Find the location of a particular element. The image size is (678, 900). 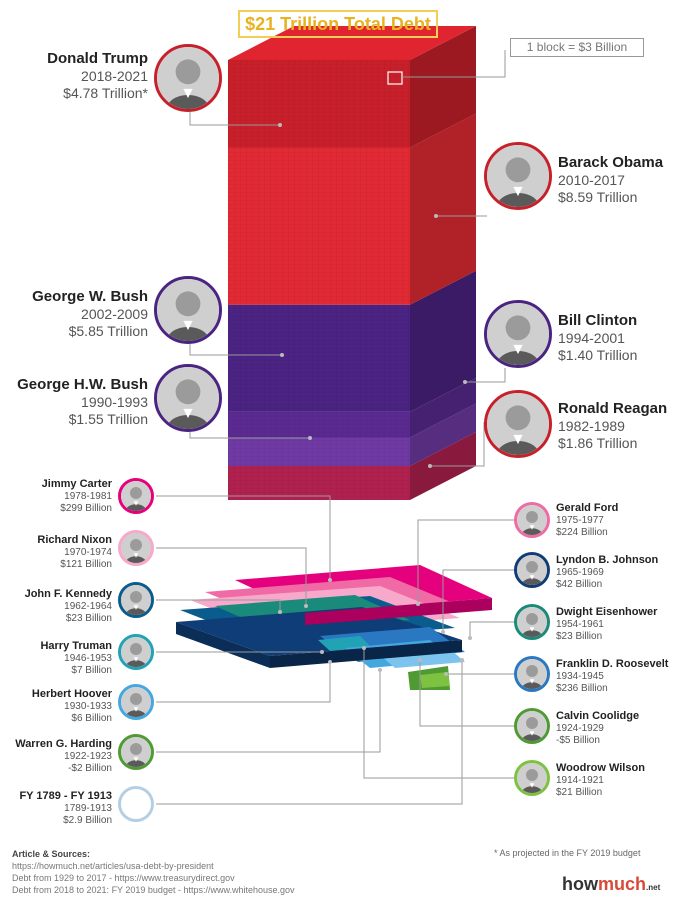

label-harding-value: -$2 Billion is located at coordinates (63, 769).